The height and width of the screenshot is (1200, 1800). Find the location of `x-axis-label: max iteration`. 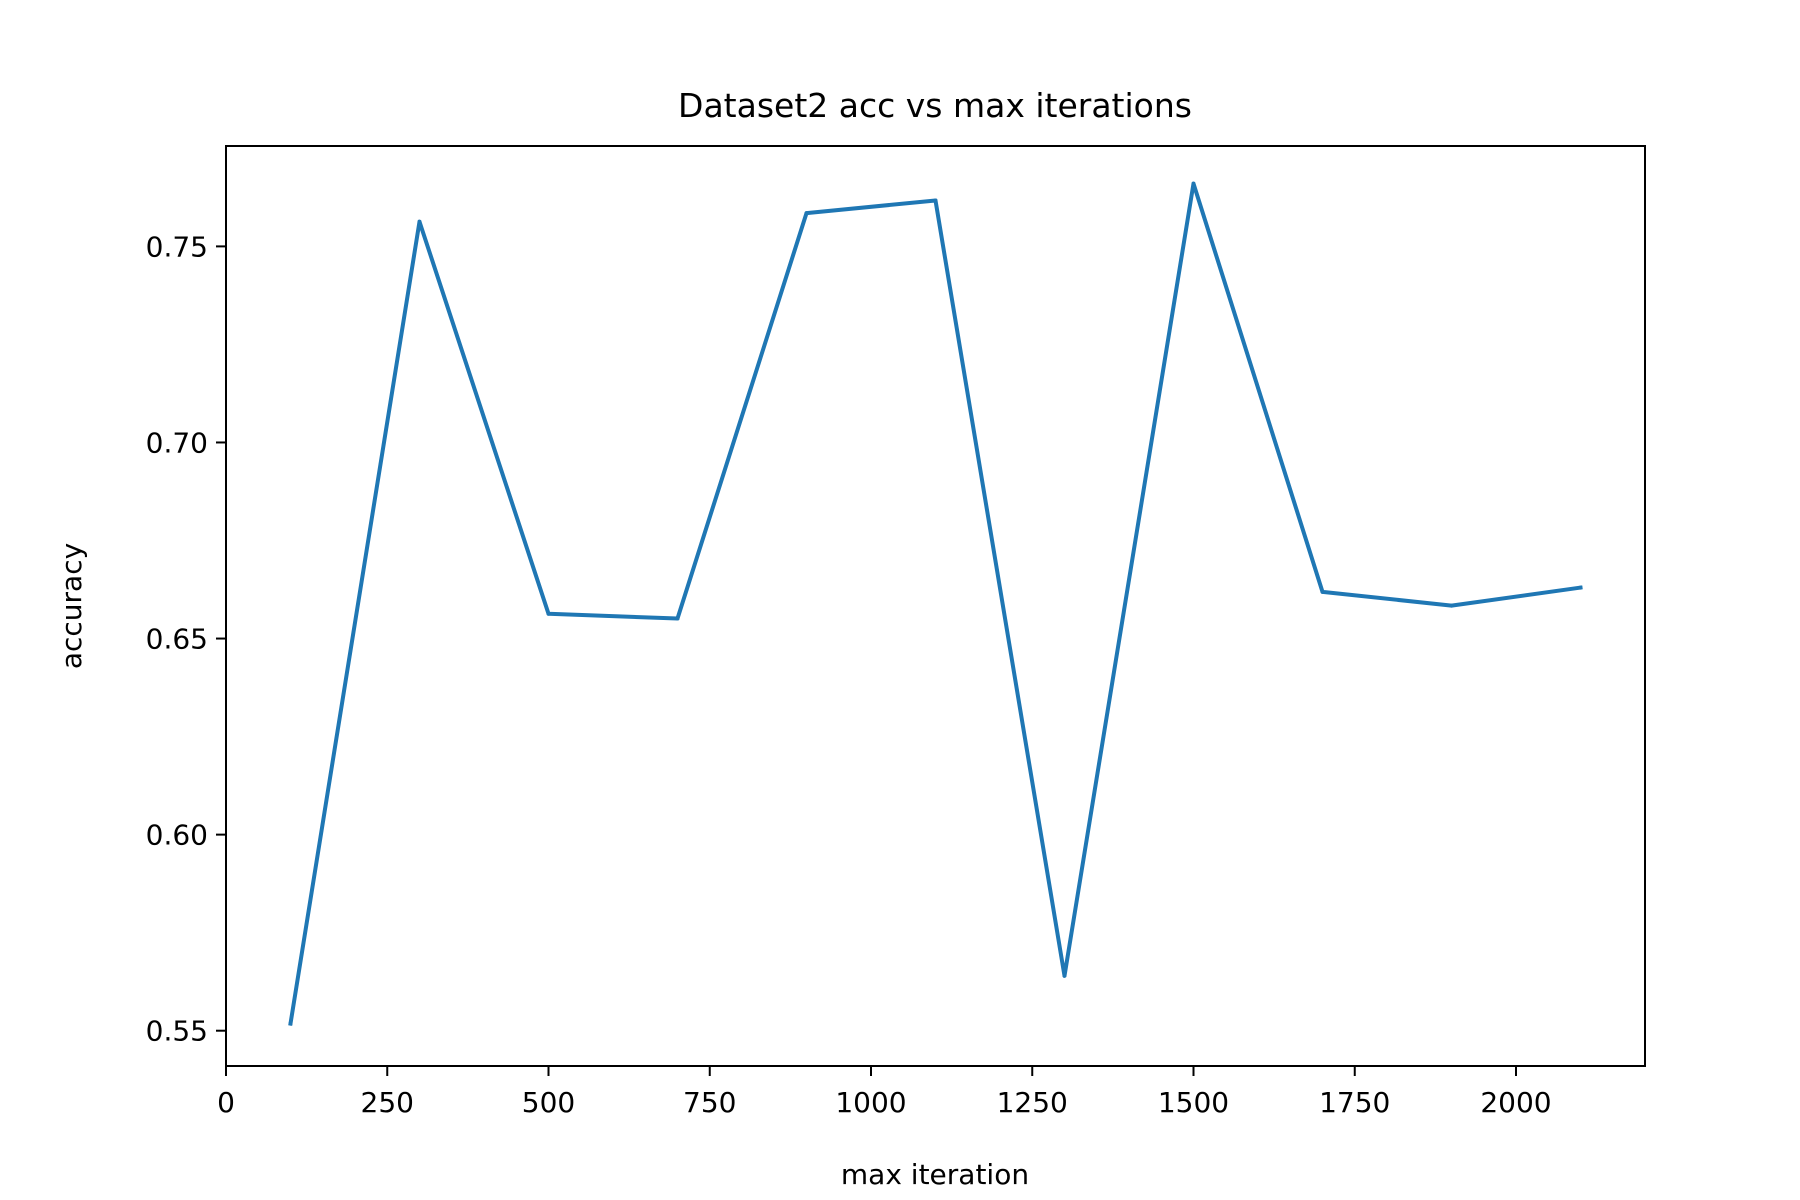

x-axis-label: max iteration is located at coordinates (935, 1174).